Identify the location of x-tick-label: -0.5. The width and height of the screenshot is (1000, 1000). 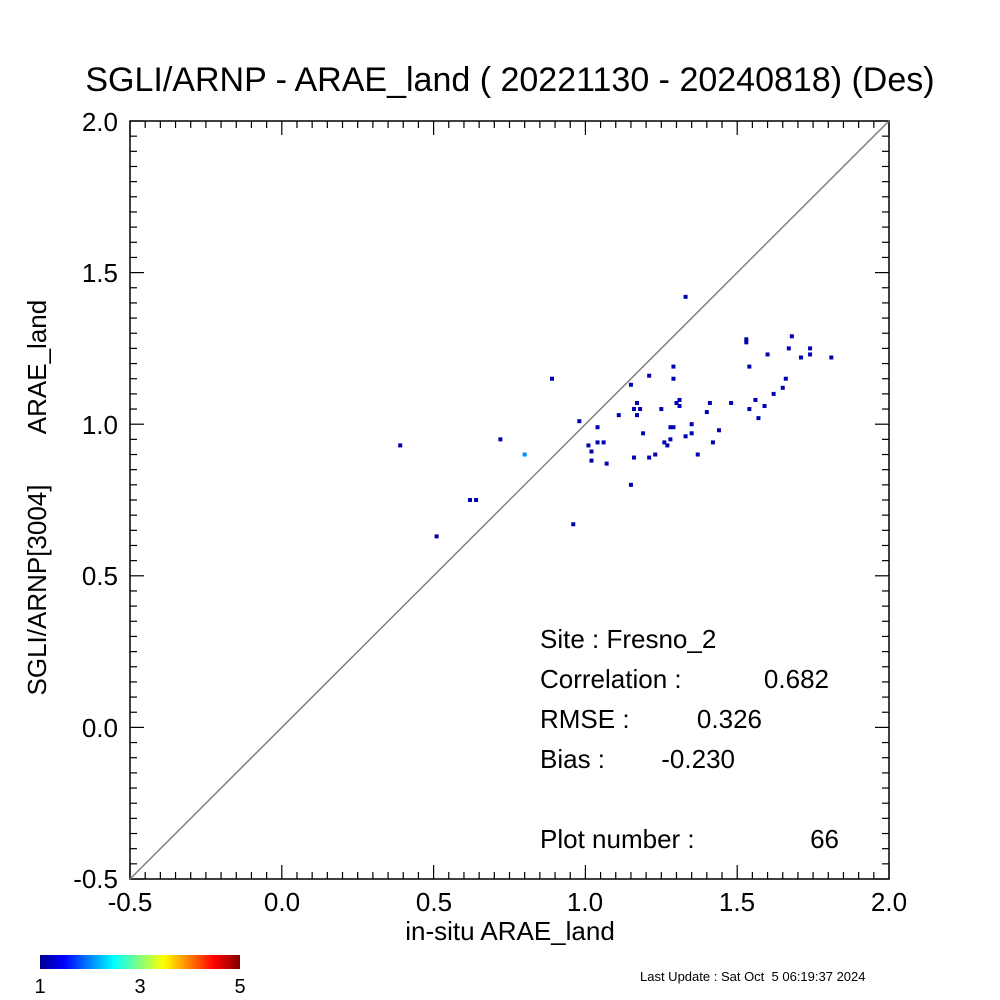
(130, 902).